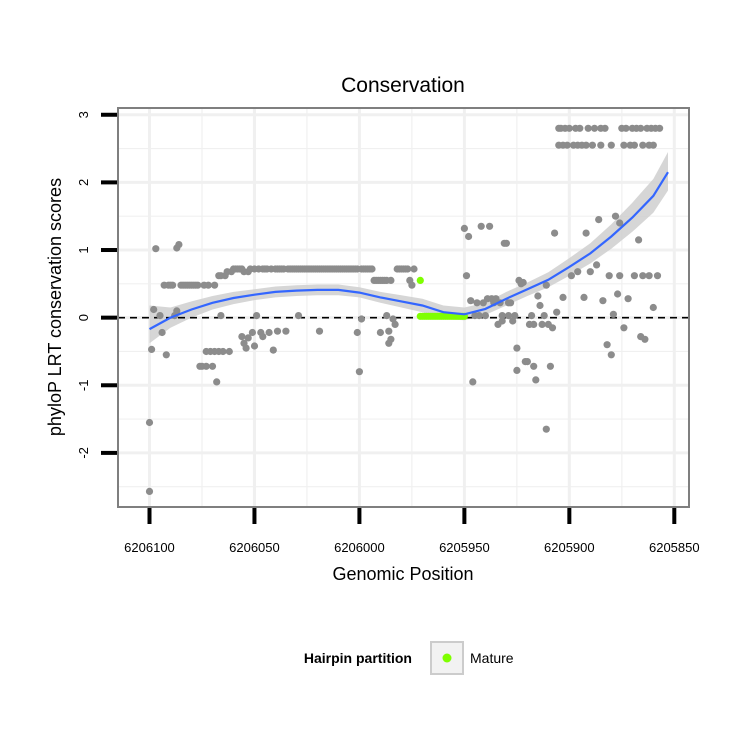 This screenshot has height=750, width=750. Describe the element at coordinates (83, 114) in the screenshot. I see `y-tick-label: 3` at that location.